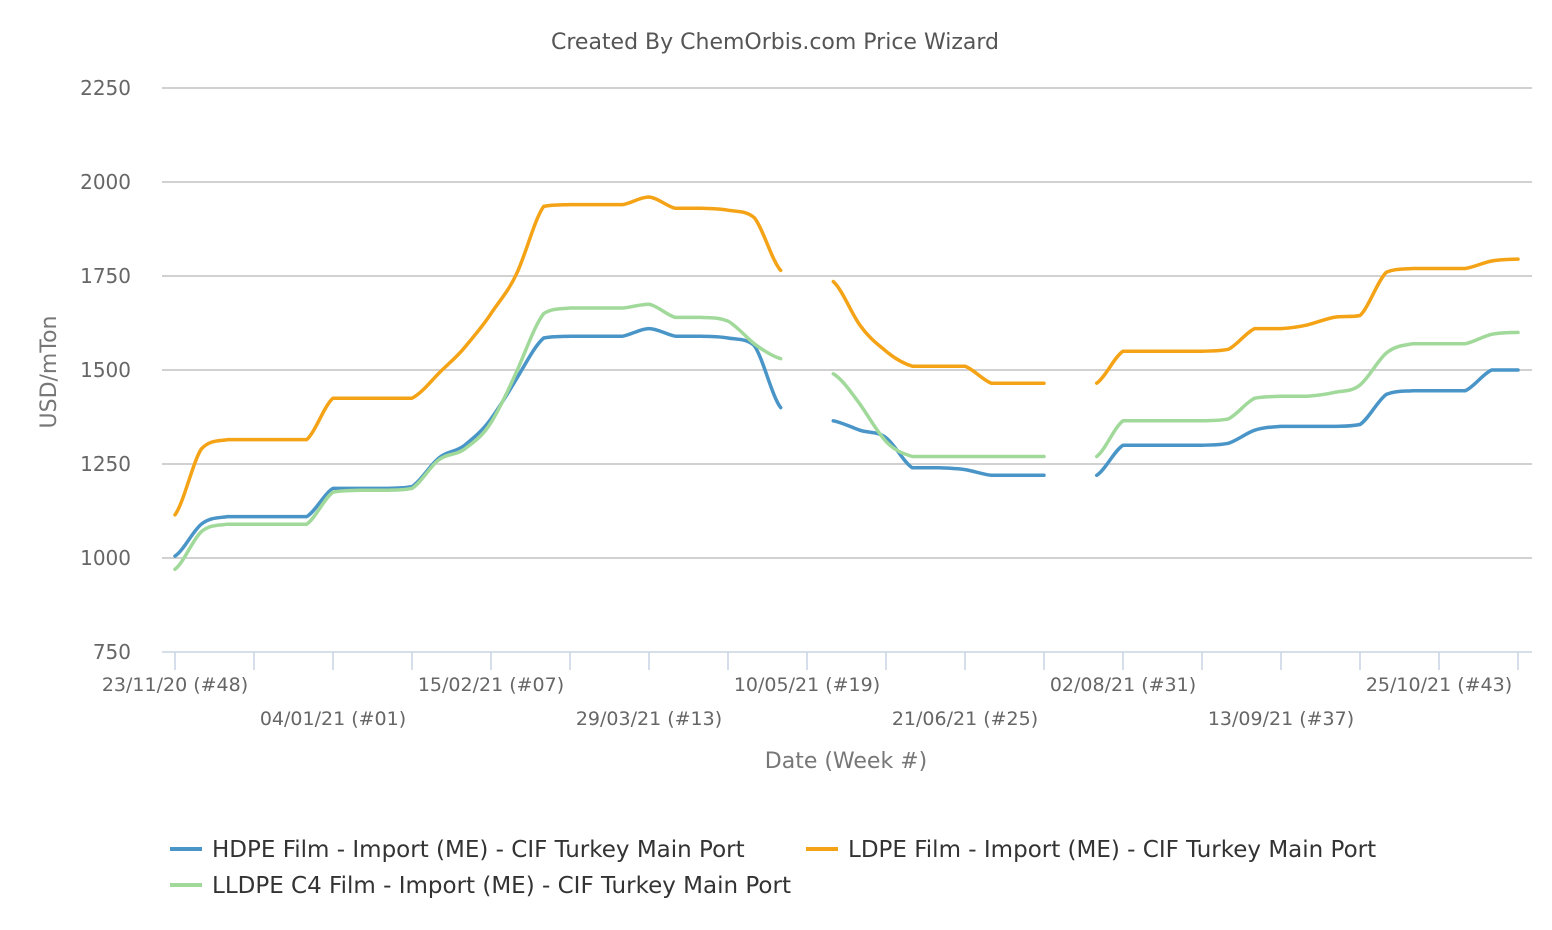 The image size is (1552, 930). Describe the element at coordinates (491, 685) in the screenshot. I see `x-tick-label: 15/02/21 (#07)` at that location.